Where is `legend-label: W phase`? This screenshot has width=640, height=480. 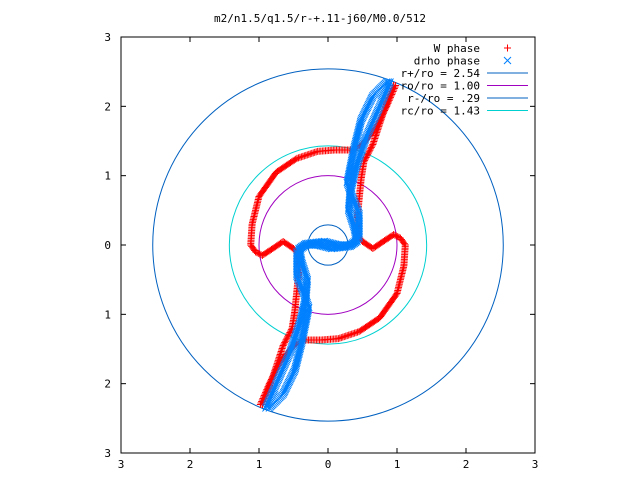 legend-label: W phase is located at coordinates (457, 48).